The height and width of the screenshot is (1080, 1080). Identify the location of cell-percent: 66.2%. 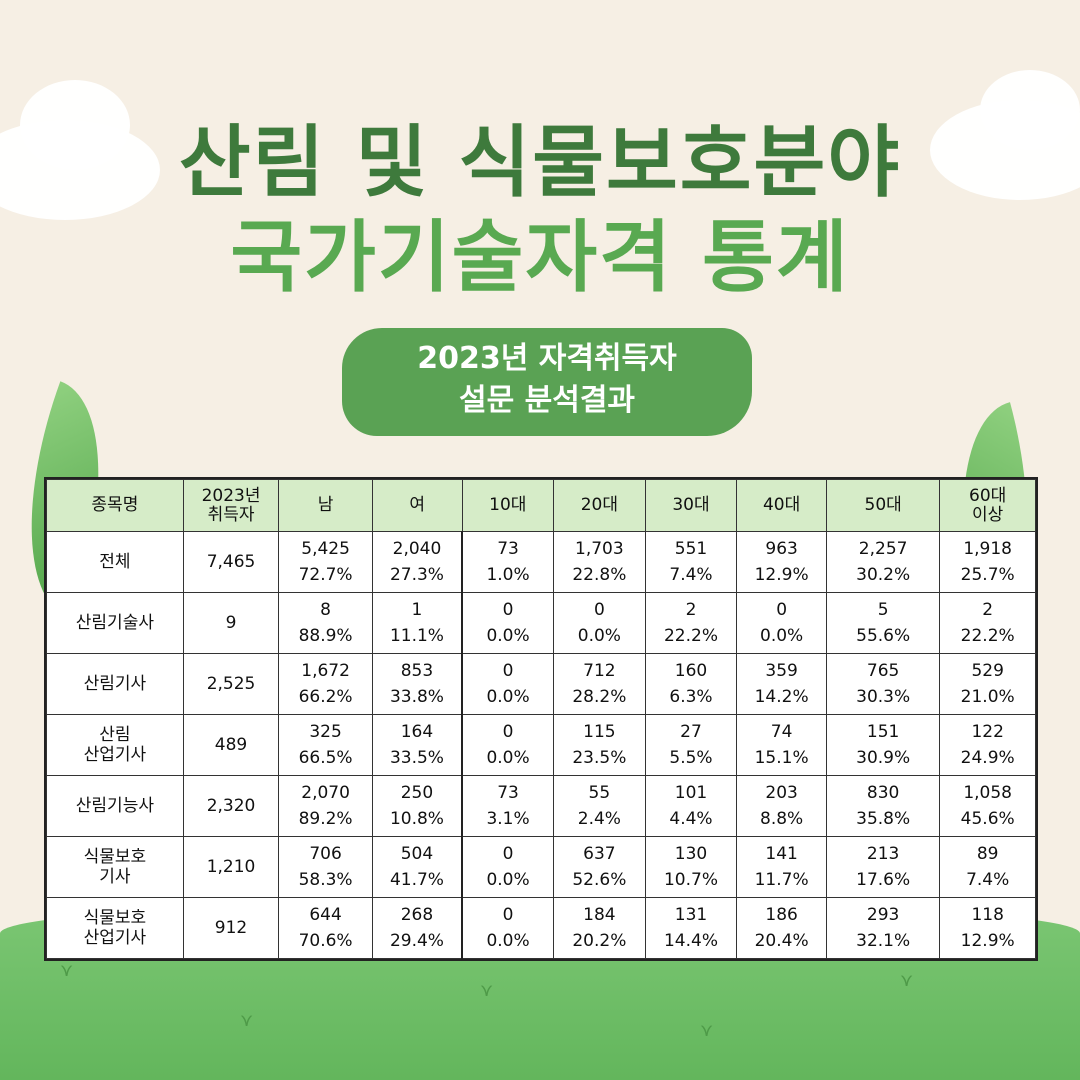
(325, 697).